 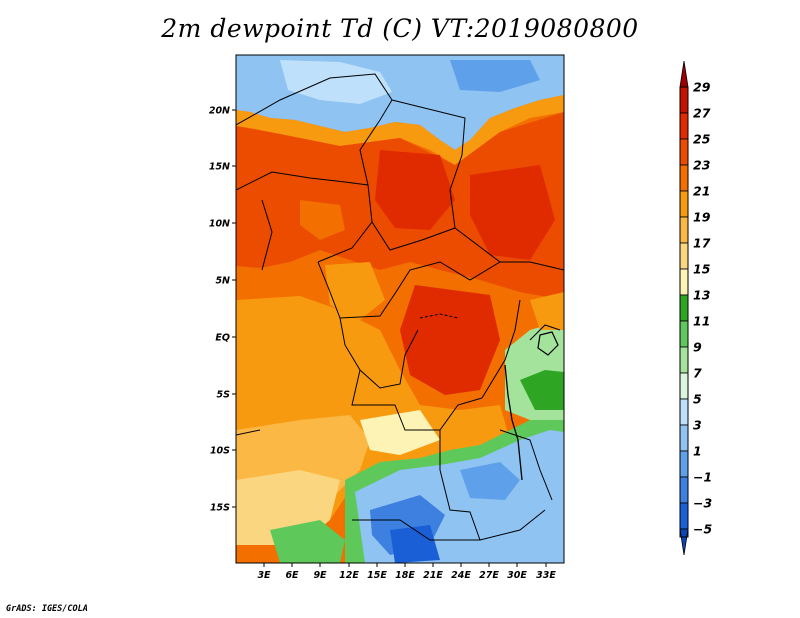 What do you see at coordinates (697, 373) in the screenshot?
I see `colorbar-label: 7` at bounding box center [697, 373].